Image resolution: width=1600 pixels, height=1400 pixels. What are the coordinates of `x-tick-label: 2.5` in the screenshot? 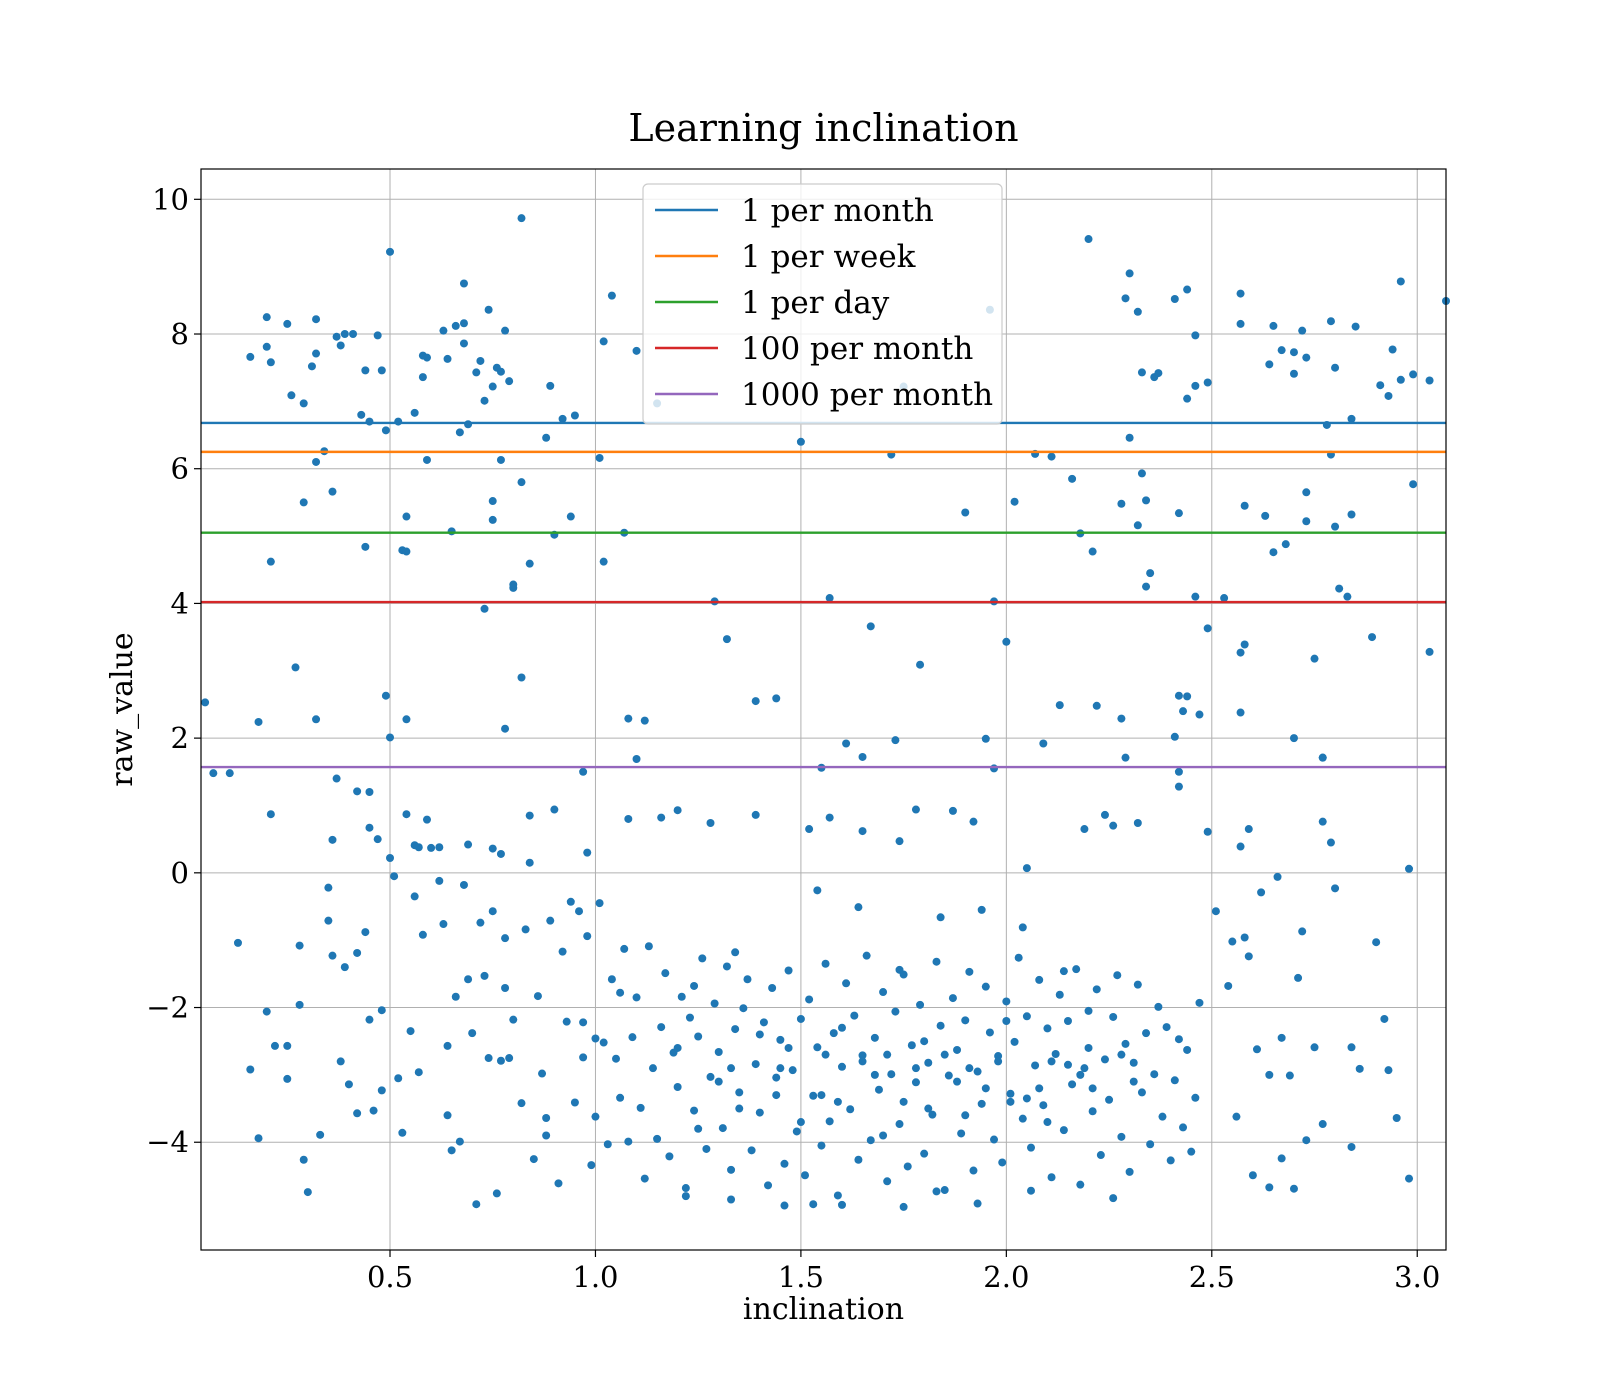 It's located at (1212, 1277).